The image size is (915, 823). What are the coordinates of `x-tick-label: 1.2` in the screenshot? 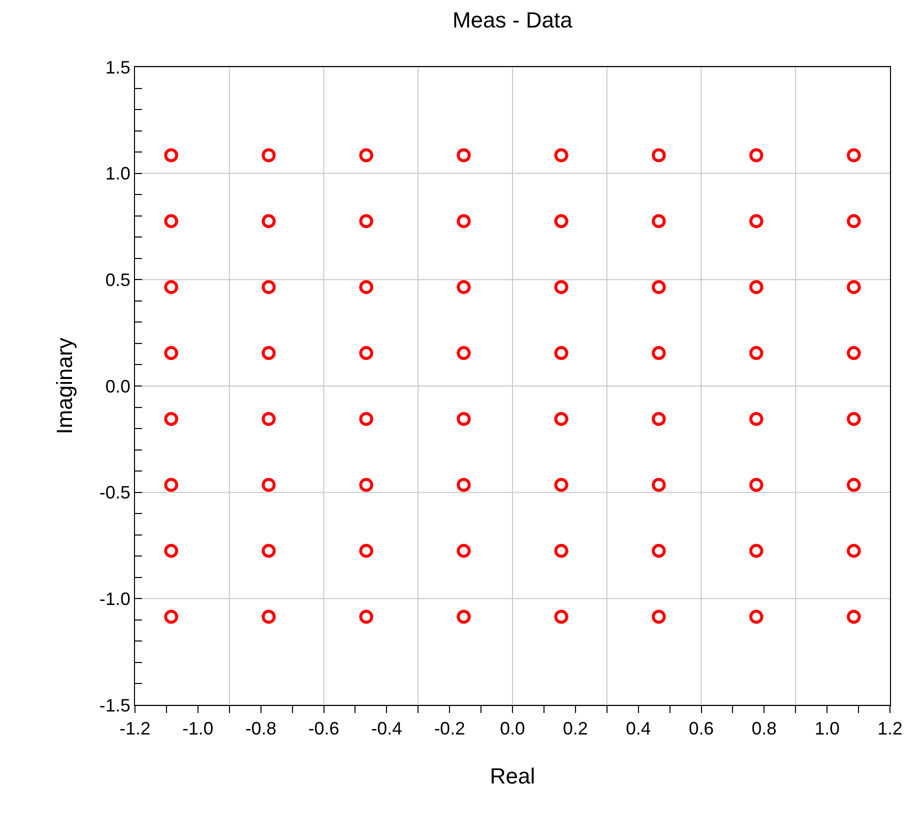 It's located at (890, 728).